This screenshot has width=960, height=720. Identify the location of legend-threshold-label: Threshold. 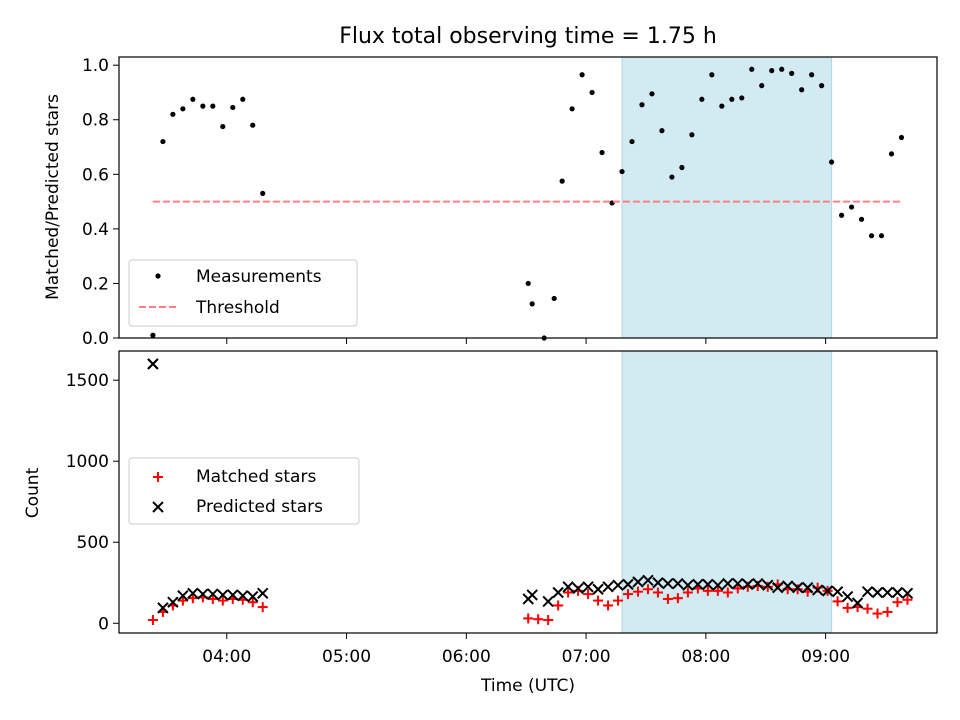
(237, 308).